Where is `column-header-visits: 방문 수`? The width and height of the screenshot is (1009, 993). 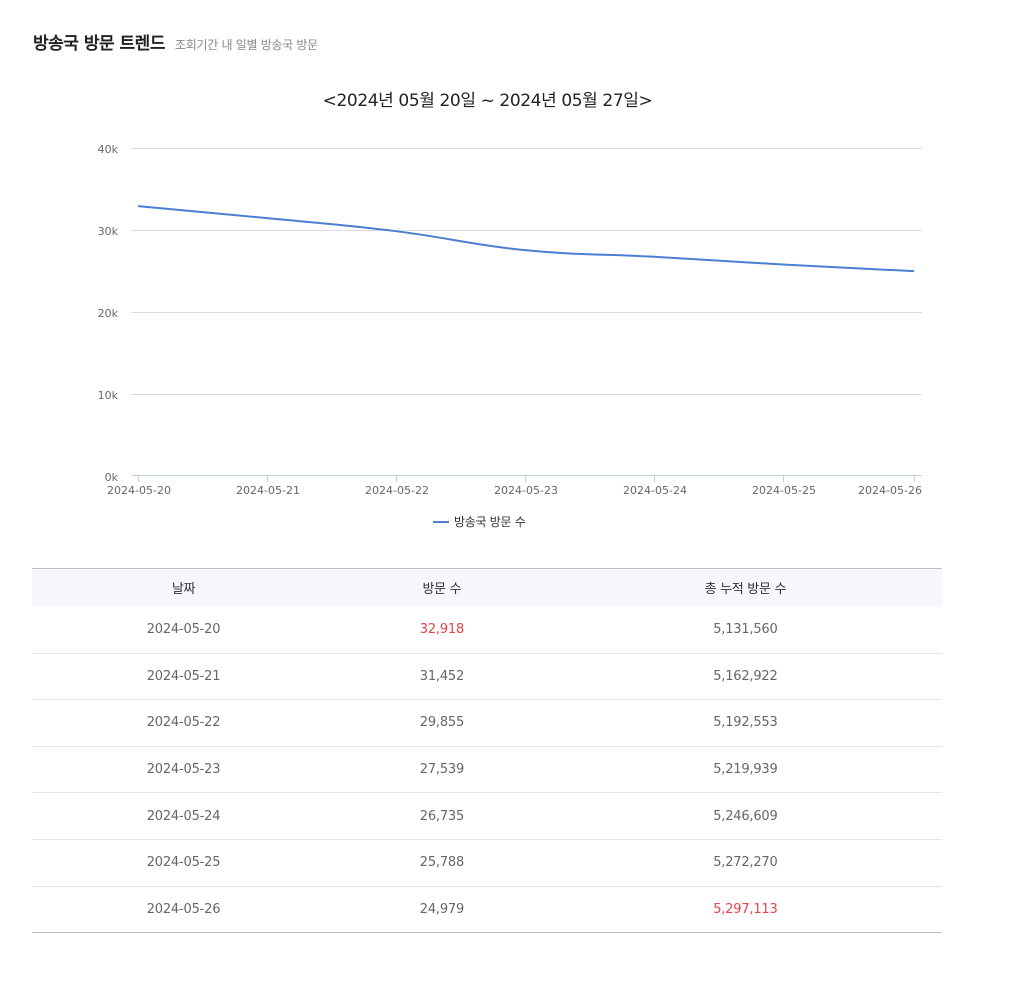
column-header-visits: 방문 수 is located at coordinates (442, 590).